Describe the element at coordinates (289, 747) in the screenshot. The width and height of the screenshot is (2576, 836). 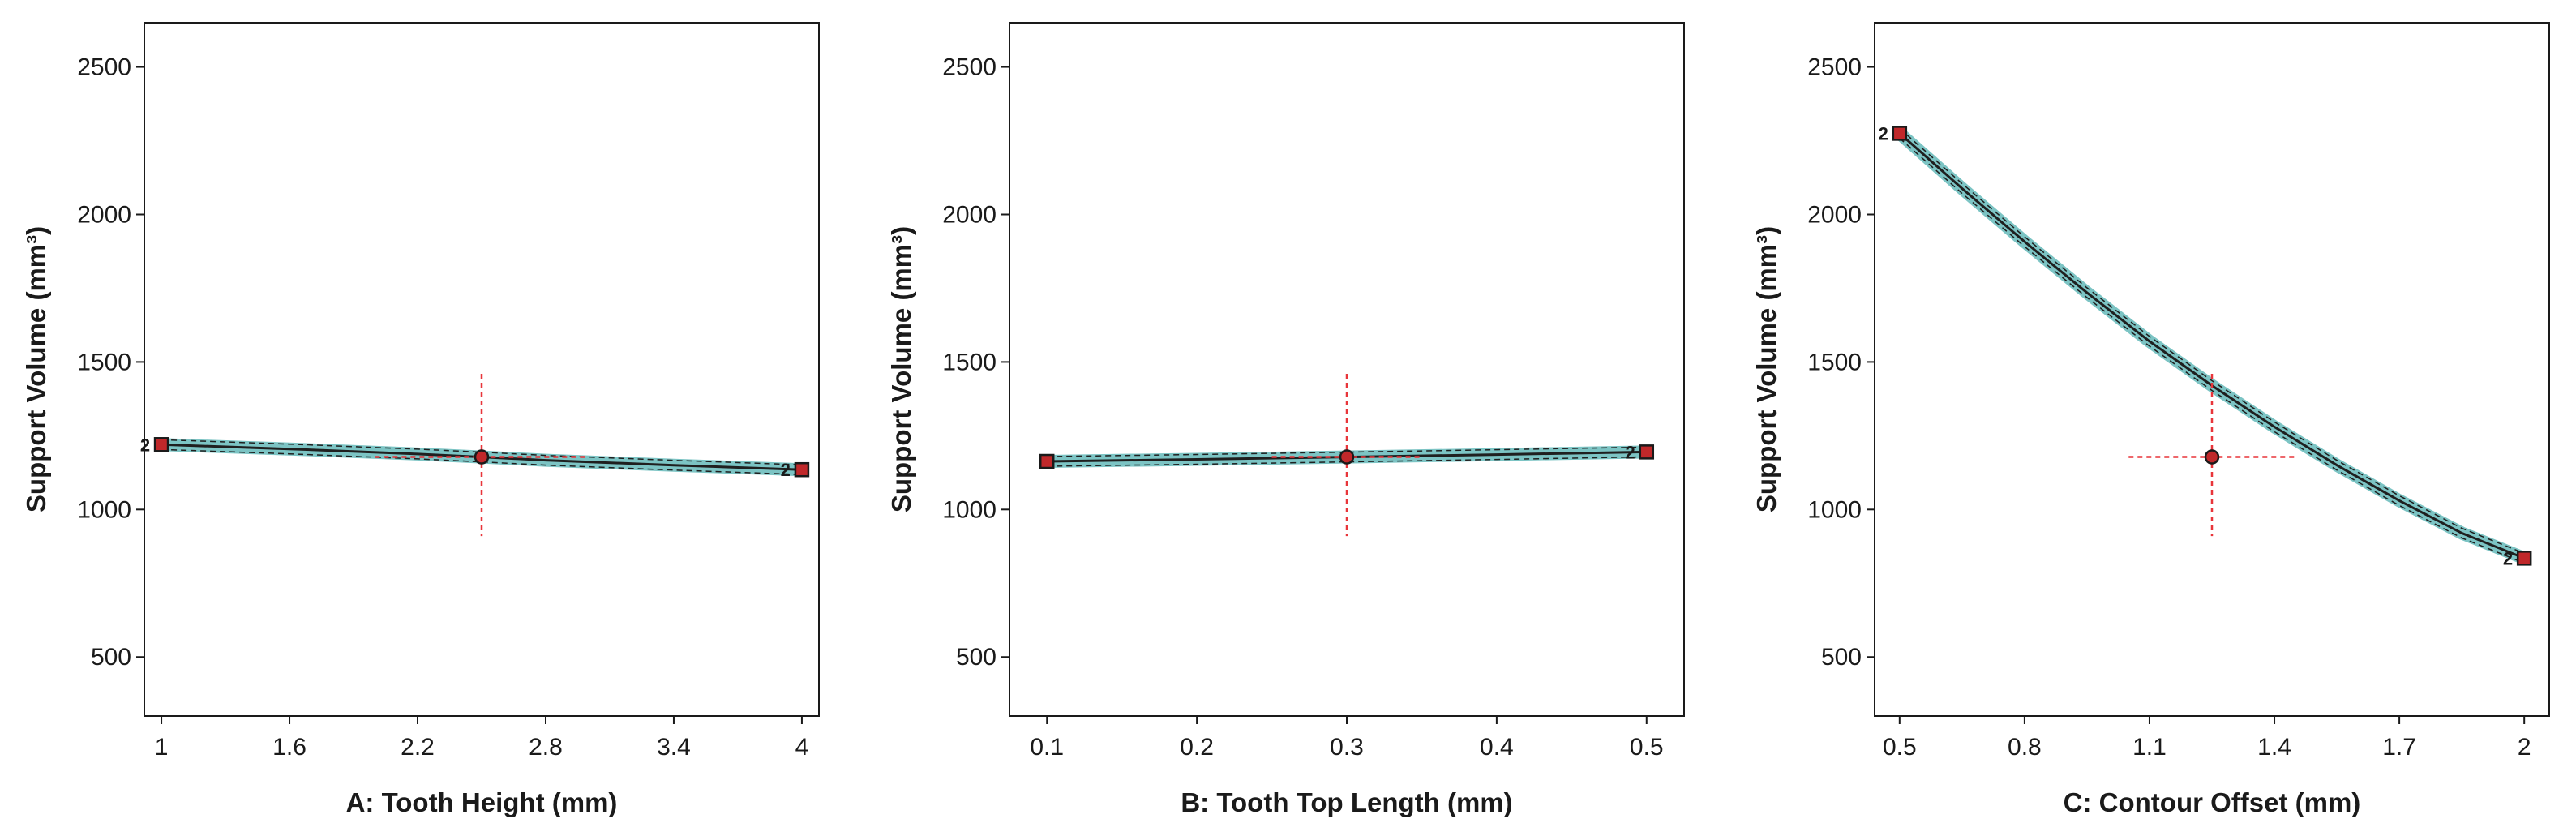
I see `x-tick-label: 1.6` at that location.